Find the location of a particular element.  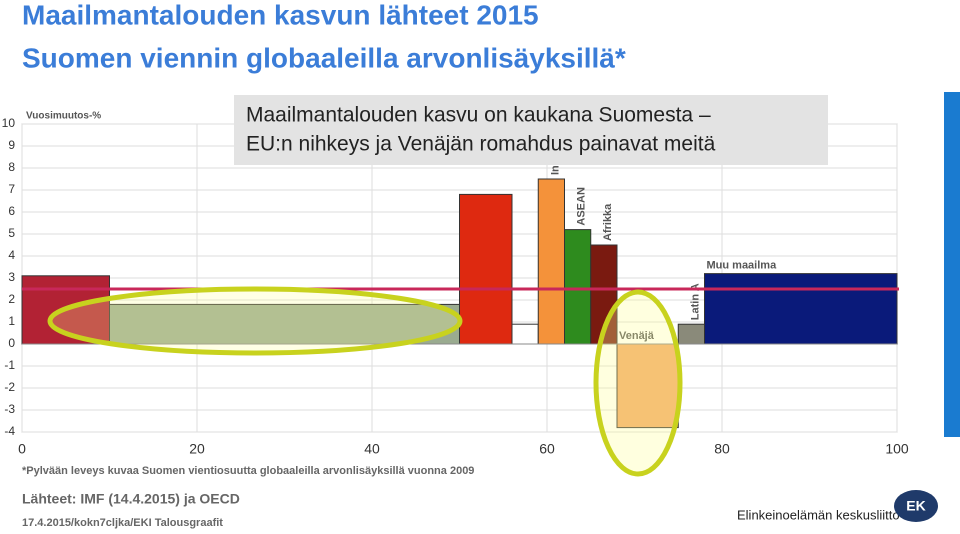

logo-mark is located at coordinates (916, 506).